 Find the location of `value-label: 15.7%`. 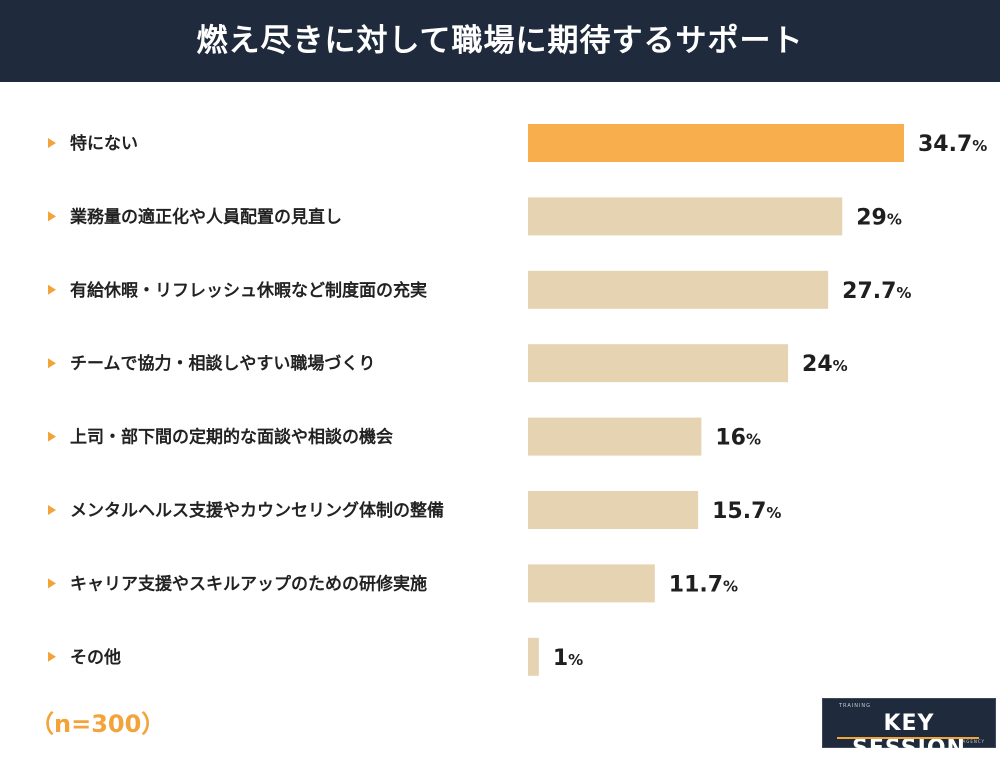

value-label: 15.7% is located at coordinates (746, 511).